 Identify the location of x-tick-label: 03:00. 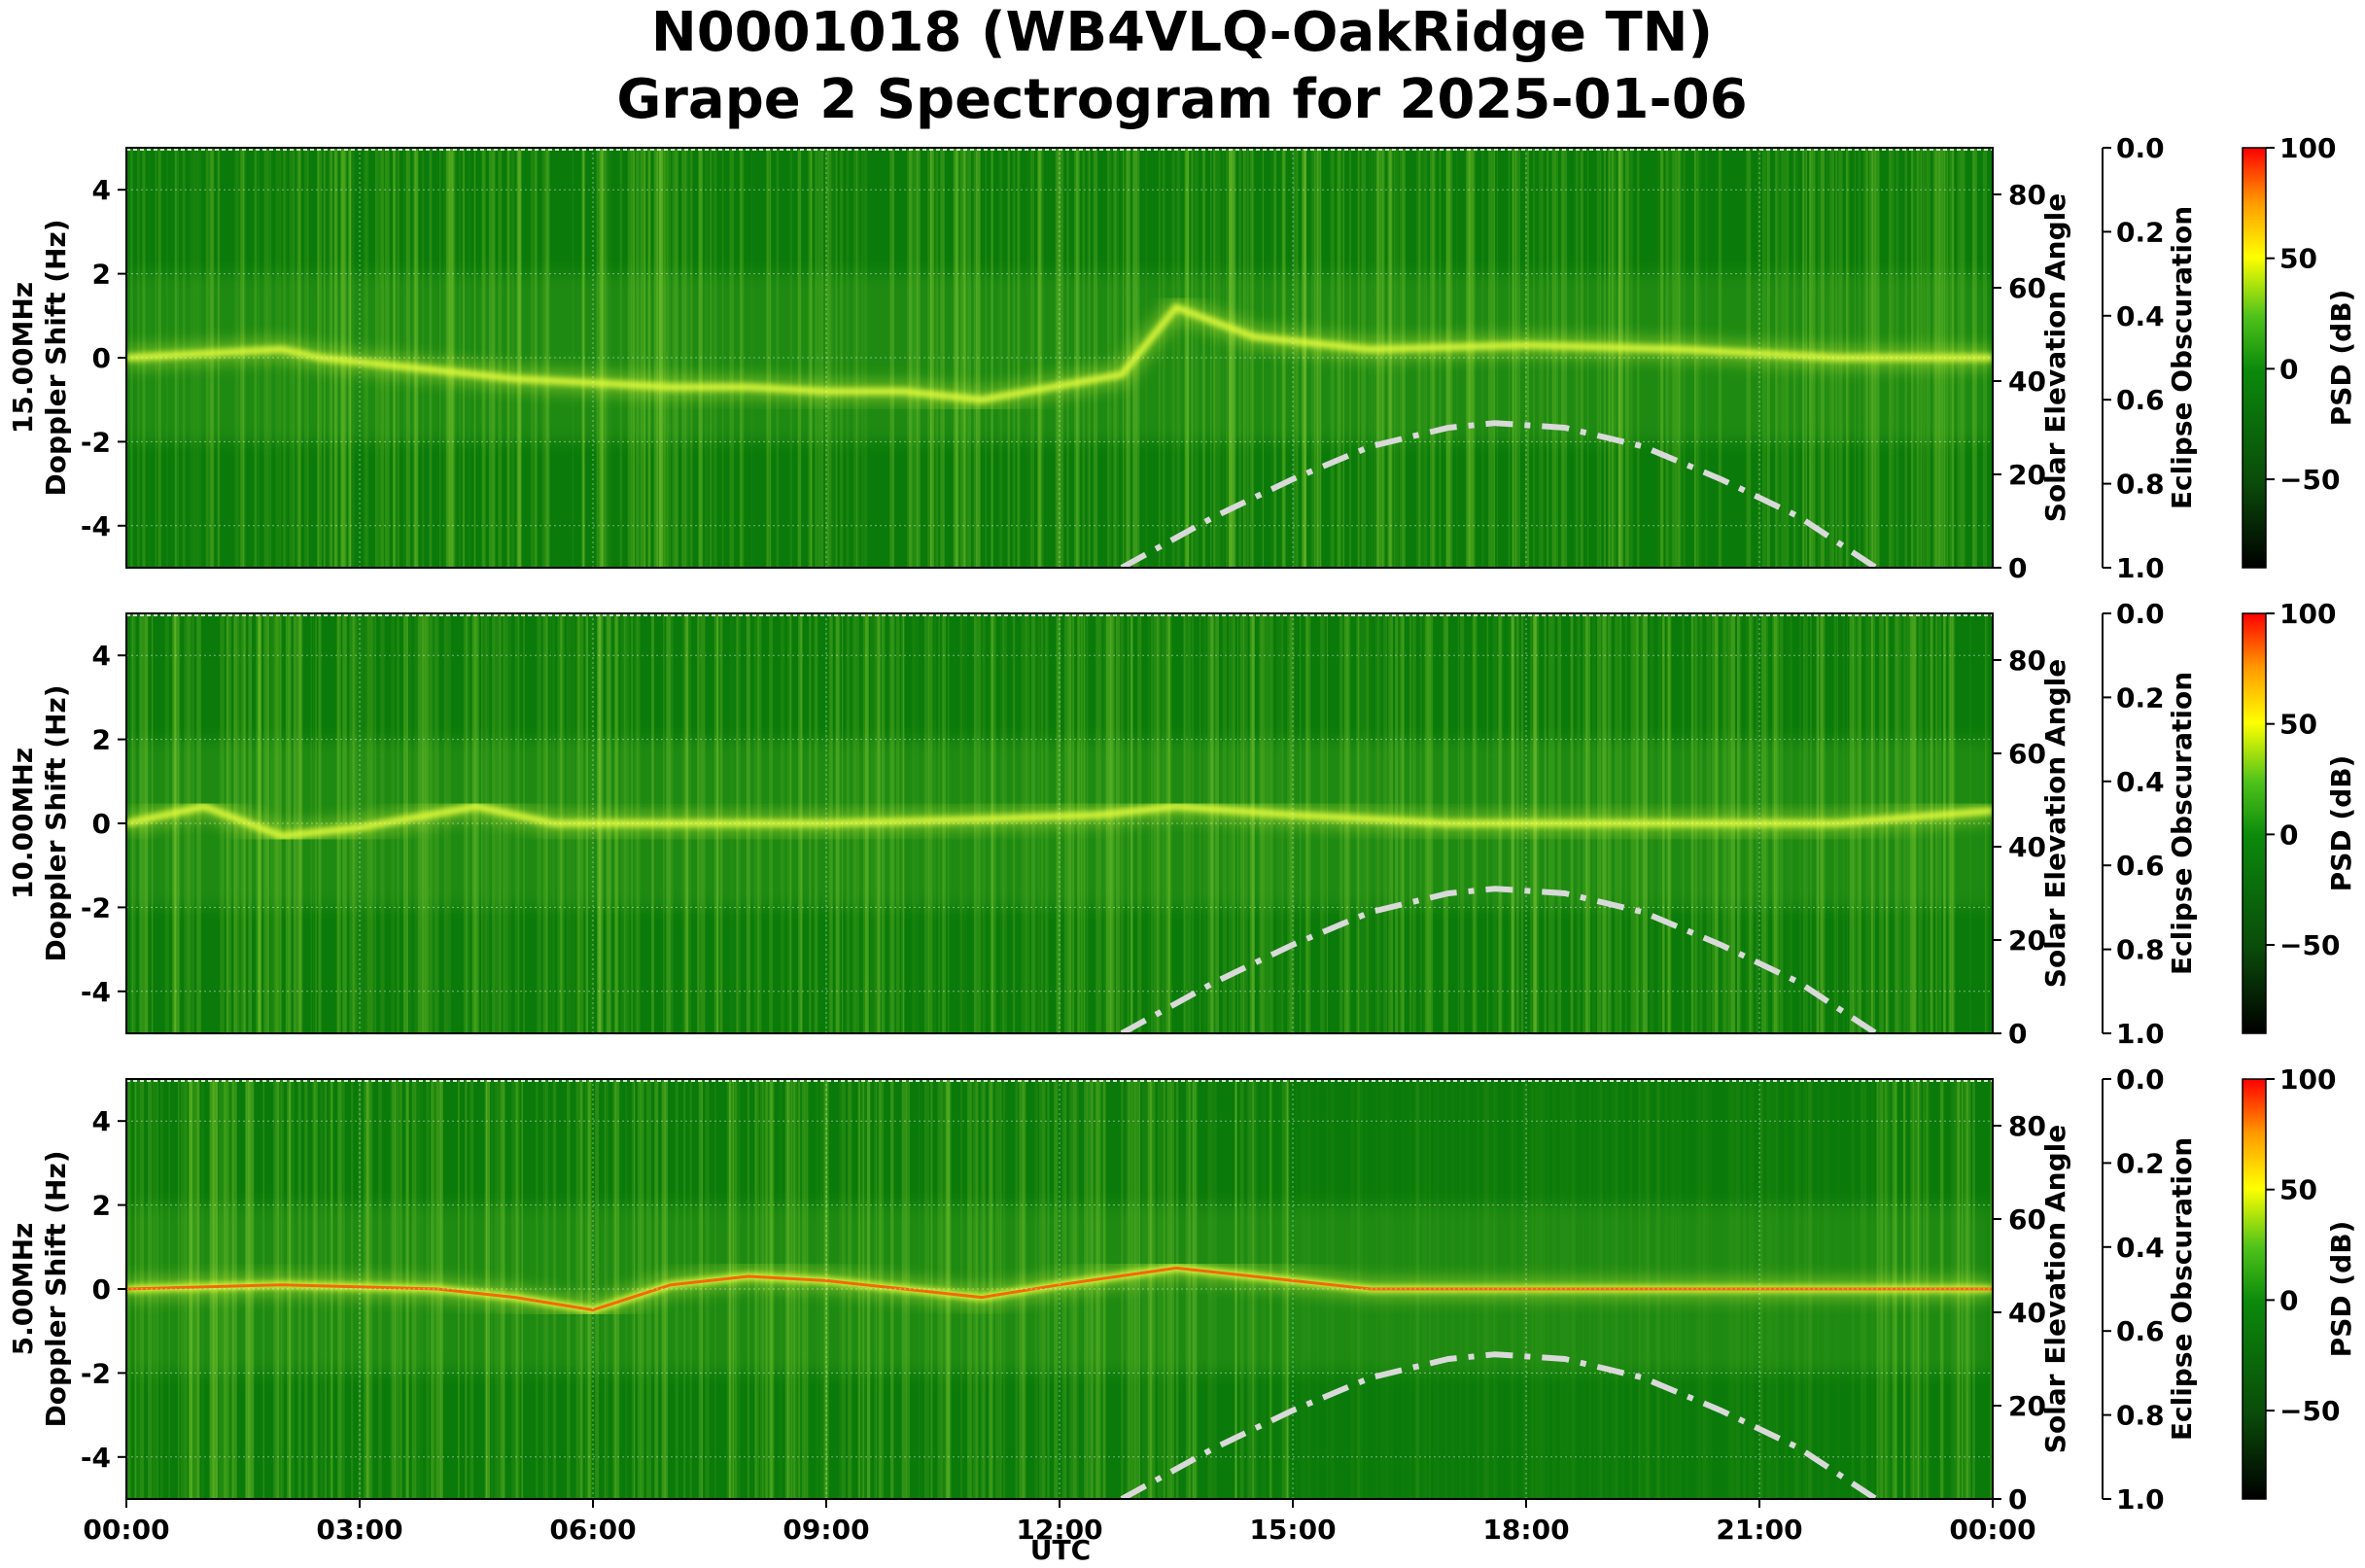
(359, 1530).